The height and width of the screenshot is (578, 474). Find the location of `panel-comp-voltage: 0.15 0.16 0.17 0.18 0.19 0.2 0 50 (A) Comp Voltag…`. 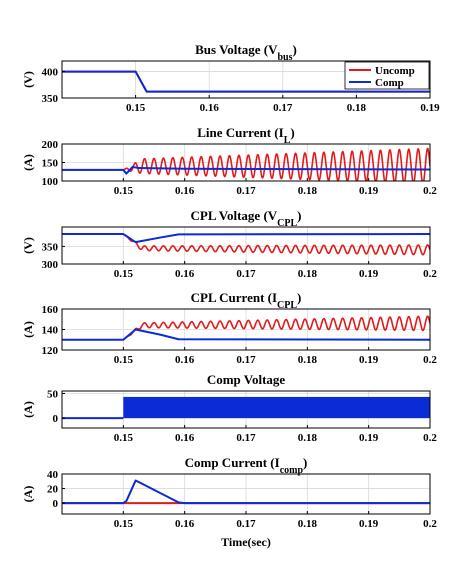

panel-comp-voltage: 0.15 0.16 0.17 0.18 0.19 0.2 0 50 (A) Comp Voltag… is located at coordinates (229, 408).